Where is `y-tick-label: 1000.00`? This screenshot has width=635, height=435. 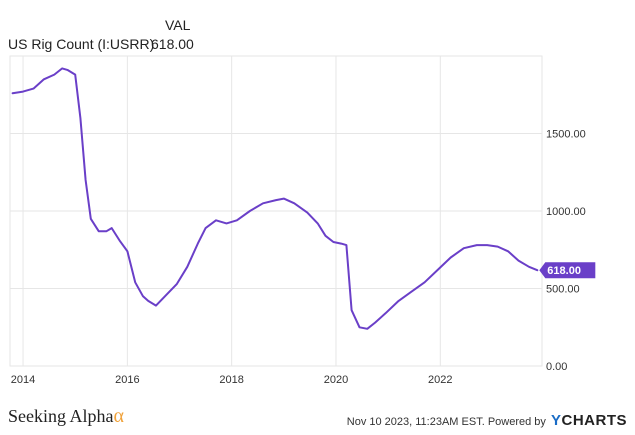
y-tick-label: 1000.00 is located at coordinates (566, 212).